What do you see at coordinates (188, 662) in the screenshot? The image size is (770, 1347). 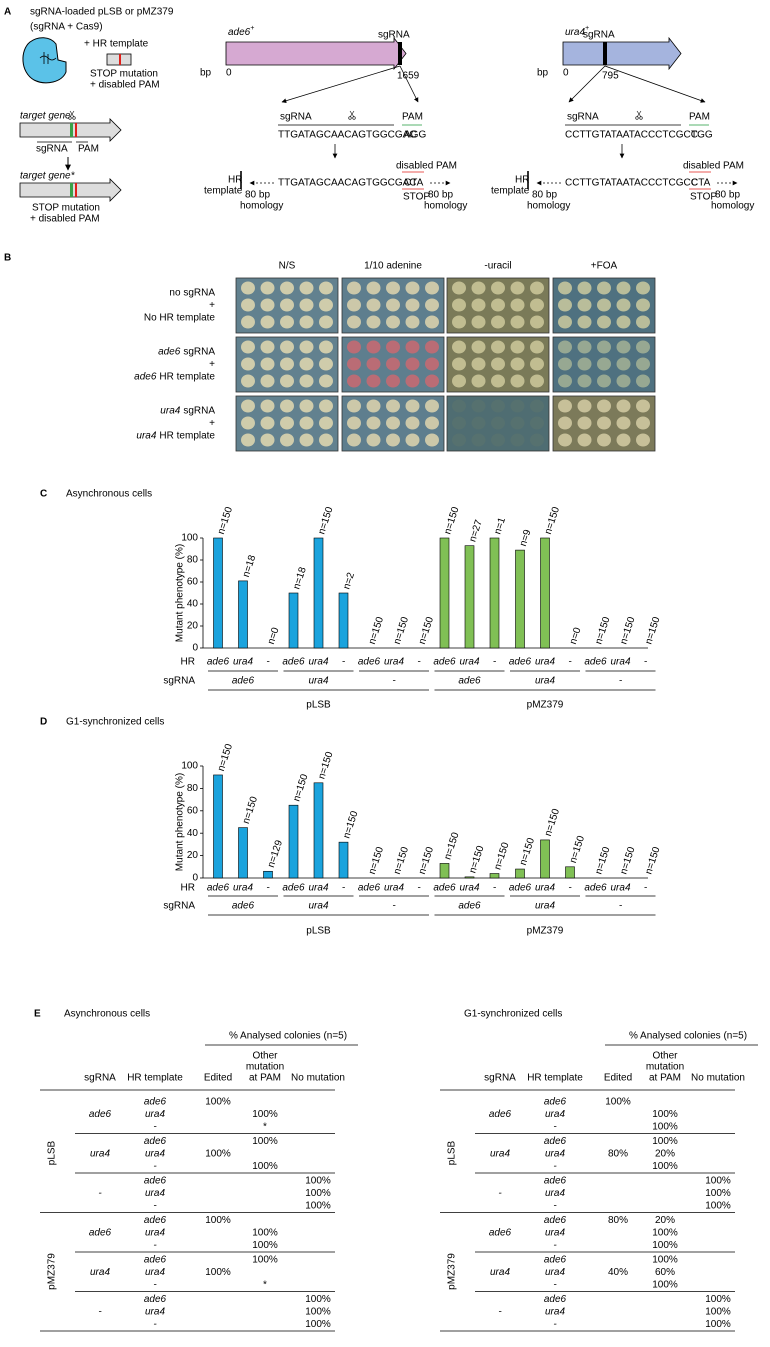 I see `row-label: HR` at bounding box center [188, 662].